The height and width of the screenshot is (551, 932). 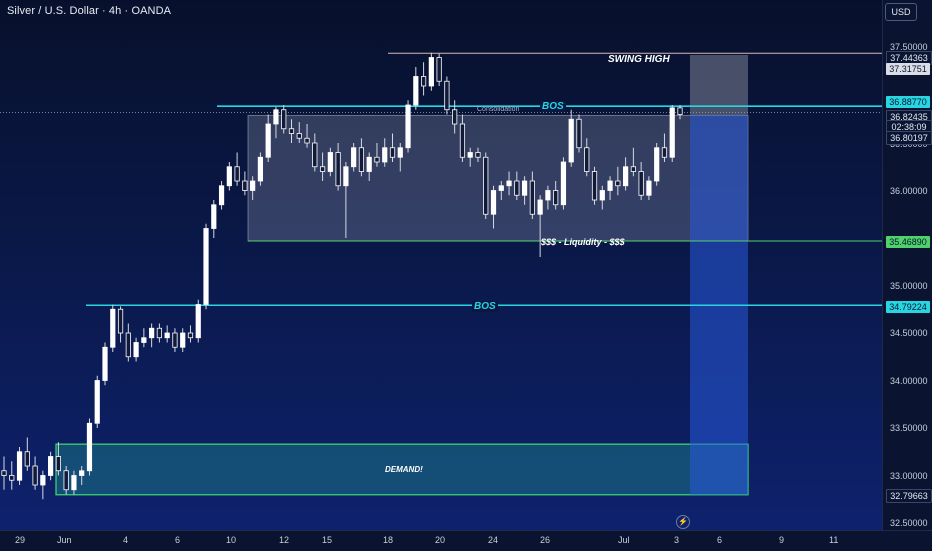 I want to click on y-tick: 35.00000, so click(x=909, y=286).